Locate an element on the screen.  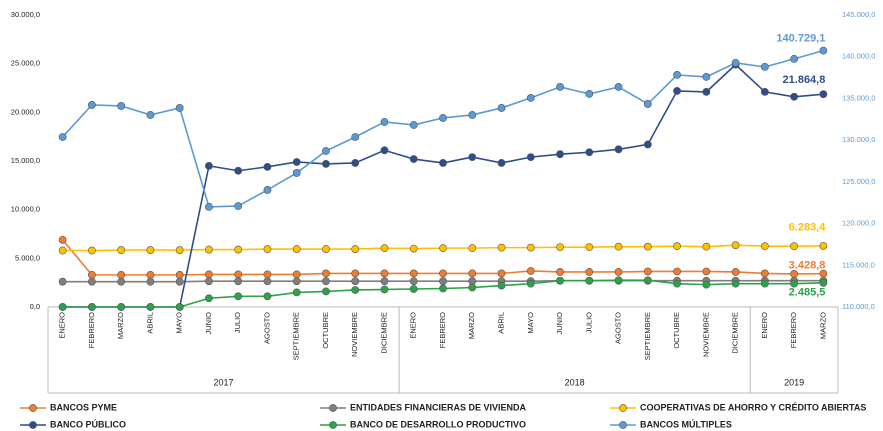
y2-tick-label: 120.000,0 is located at coordinates (858, 223).